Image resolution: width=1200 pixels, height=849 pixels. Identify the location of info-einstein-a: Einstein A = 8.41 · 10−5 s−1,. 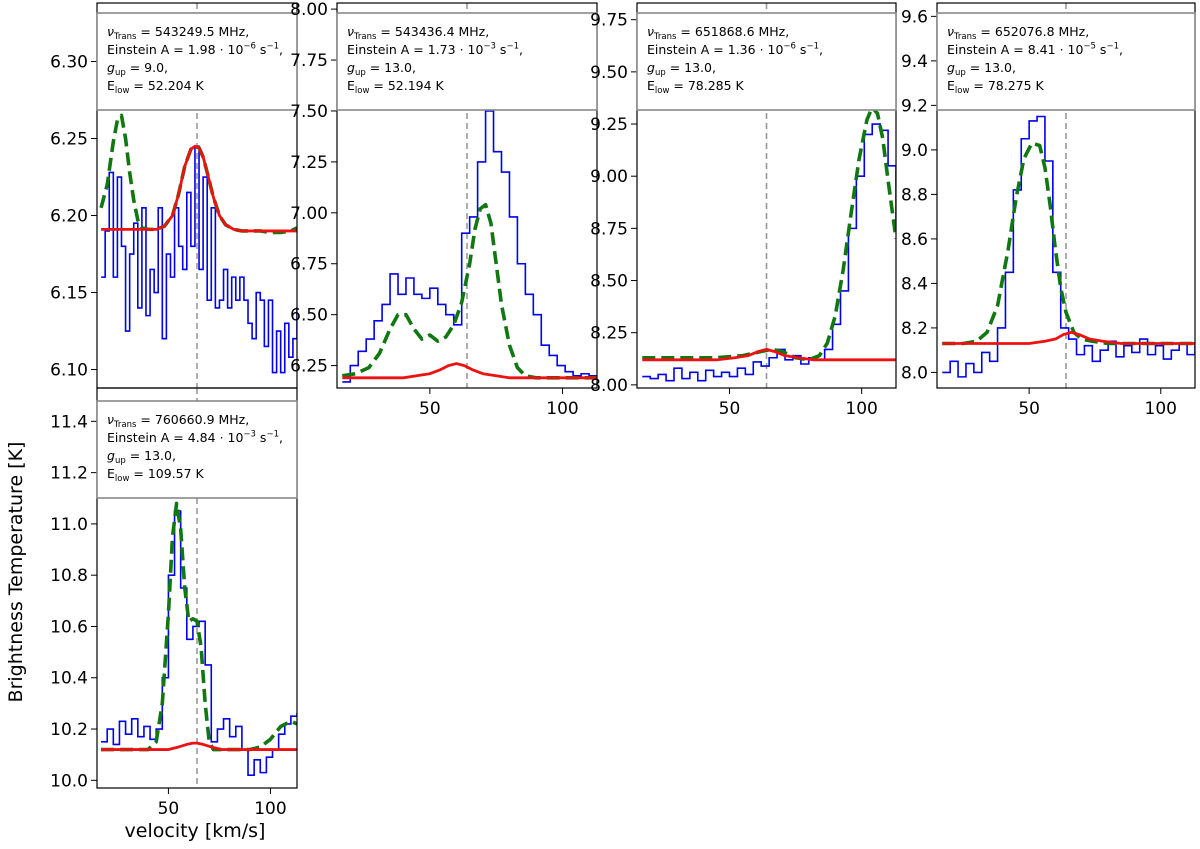
(1035, 50).